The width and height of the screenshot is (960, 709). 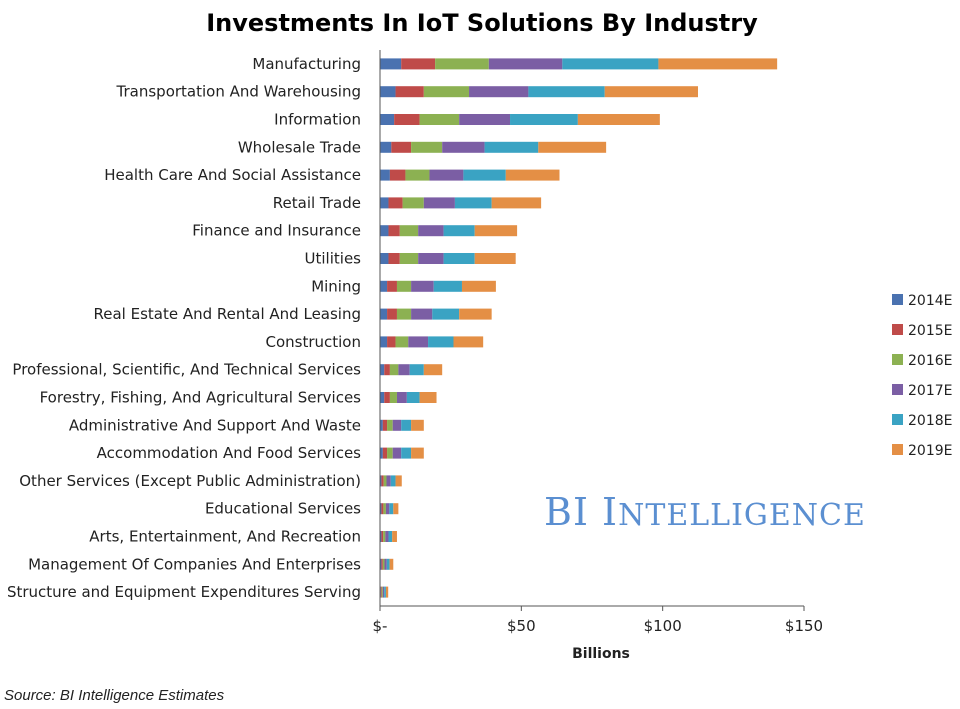 What do you see at coordinates (930, 361) in the screenshot?
I see `legend-label: 2016E` at bounding box center [930, 361].